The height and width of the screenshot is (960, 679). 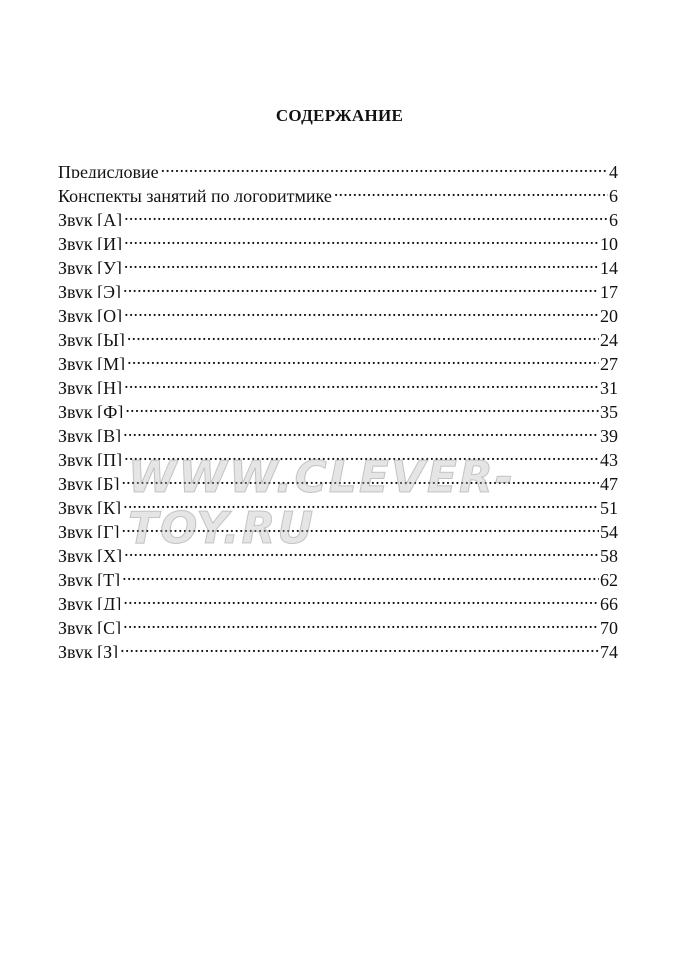 I want to click on toc-entry: Звук [К] 51, so click(x=338, y=502).